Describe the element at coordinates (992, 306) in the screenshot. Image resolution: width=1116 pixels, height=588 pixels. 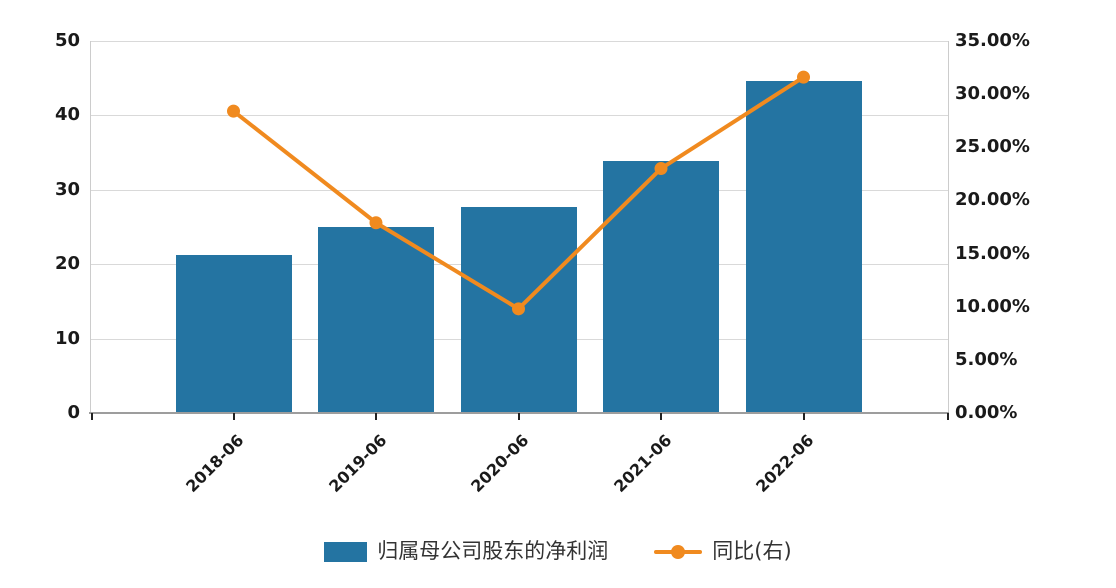
I see `right-axis-tick-label-10: 10.00%` at that location.